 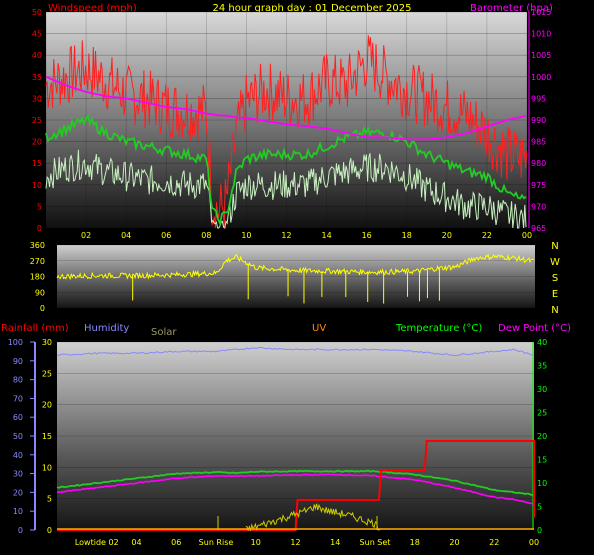 What do you see at coordinates (15, 342) in the screenshot?
I see `humidity-y-tick: 100` at bounding box center [15, 342].